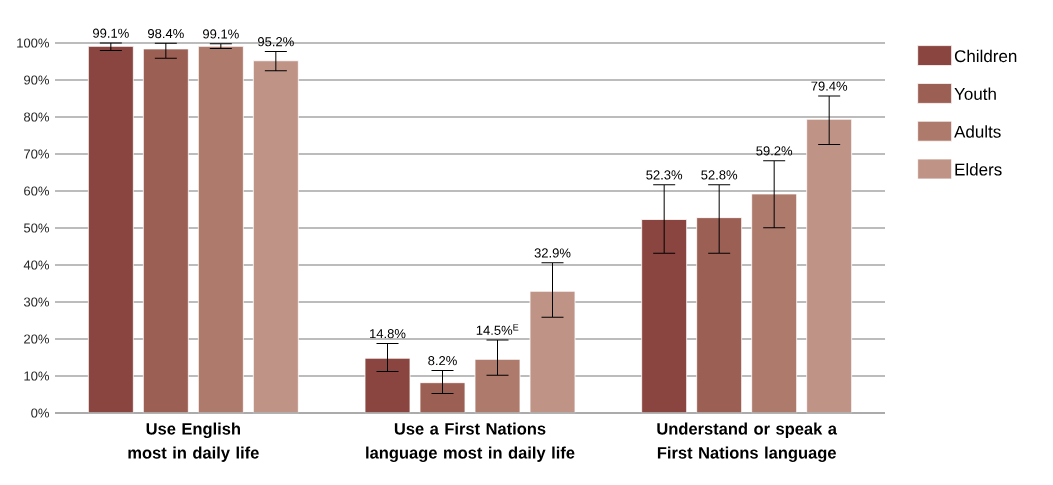 This screenshot has width=1053, height=485. I want to click on data-label: 79.4%, so click(829, 86).